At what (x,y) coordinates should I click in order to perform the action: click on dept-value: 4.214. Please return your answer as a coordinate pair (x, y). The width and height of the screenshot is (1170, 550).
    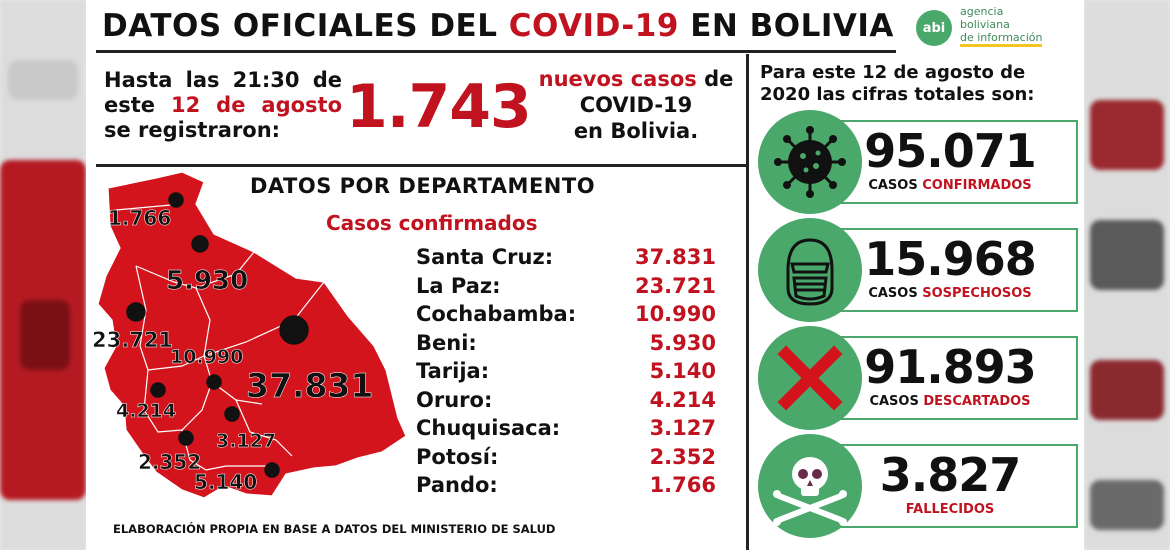
    Looking at the image, I should click on (682, 399).